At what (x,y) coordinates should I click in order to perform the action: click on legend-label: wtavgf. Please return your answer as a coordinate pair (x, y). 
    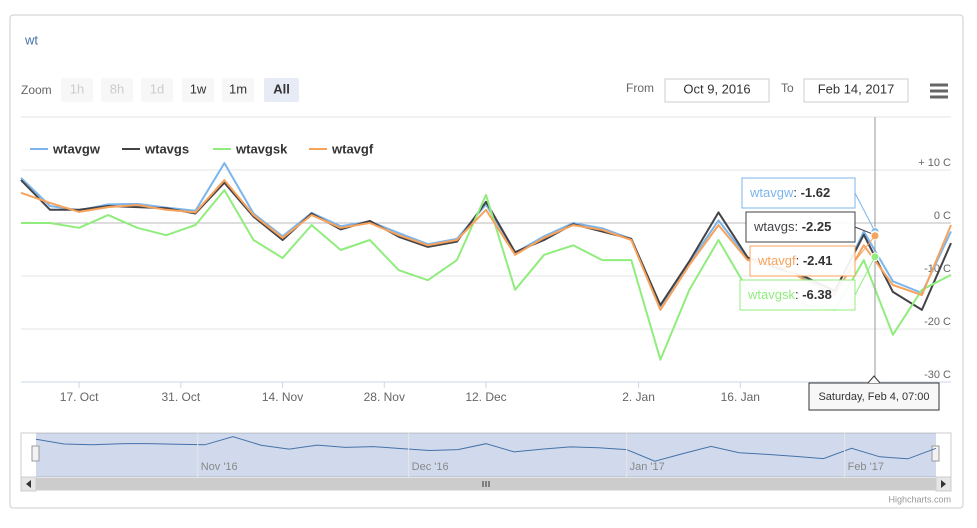
    Looking at the image, I should click on (352, 148).